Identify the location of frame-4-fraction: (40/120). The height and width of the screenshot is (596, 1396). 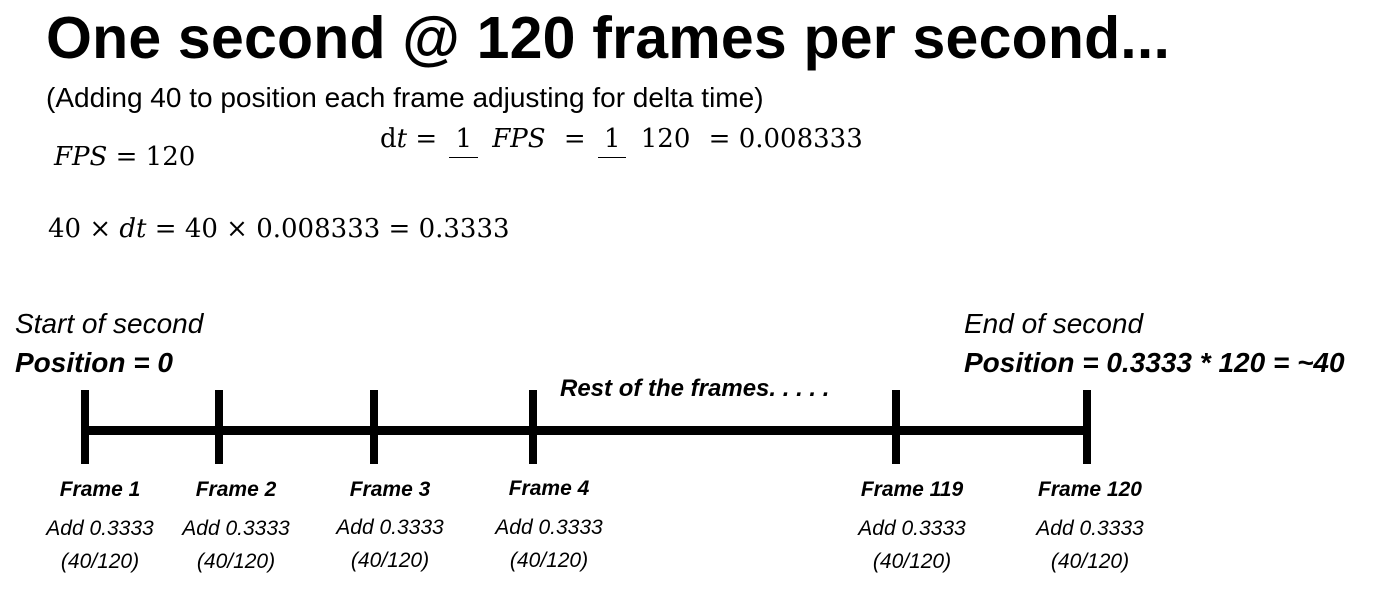
(549, 560).